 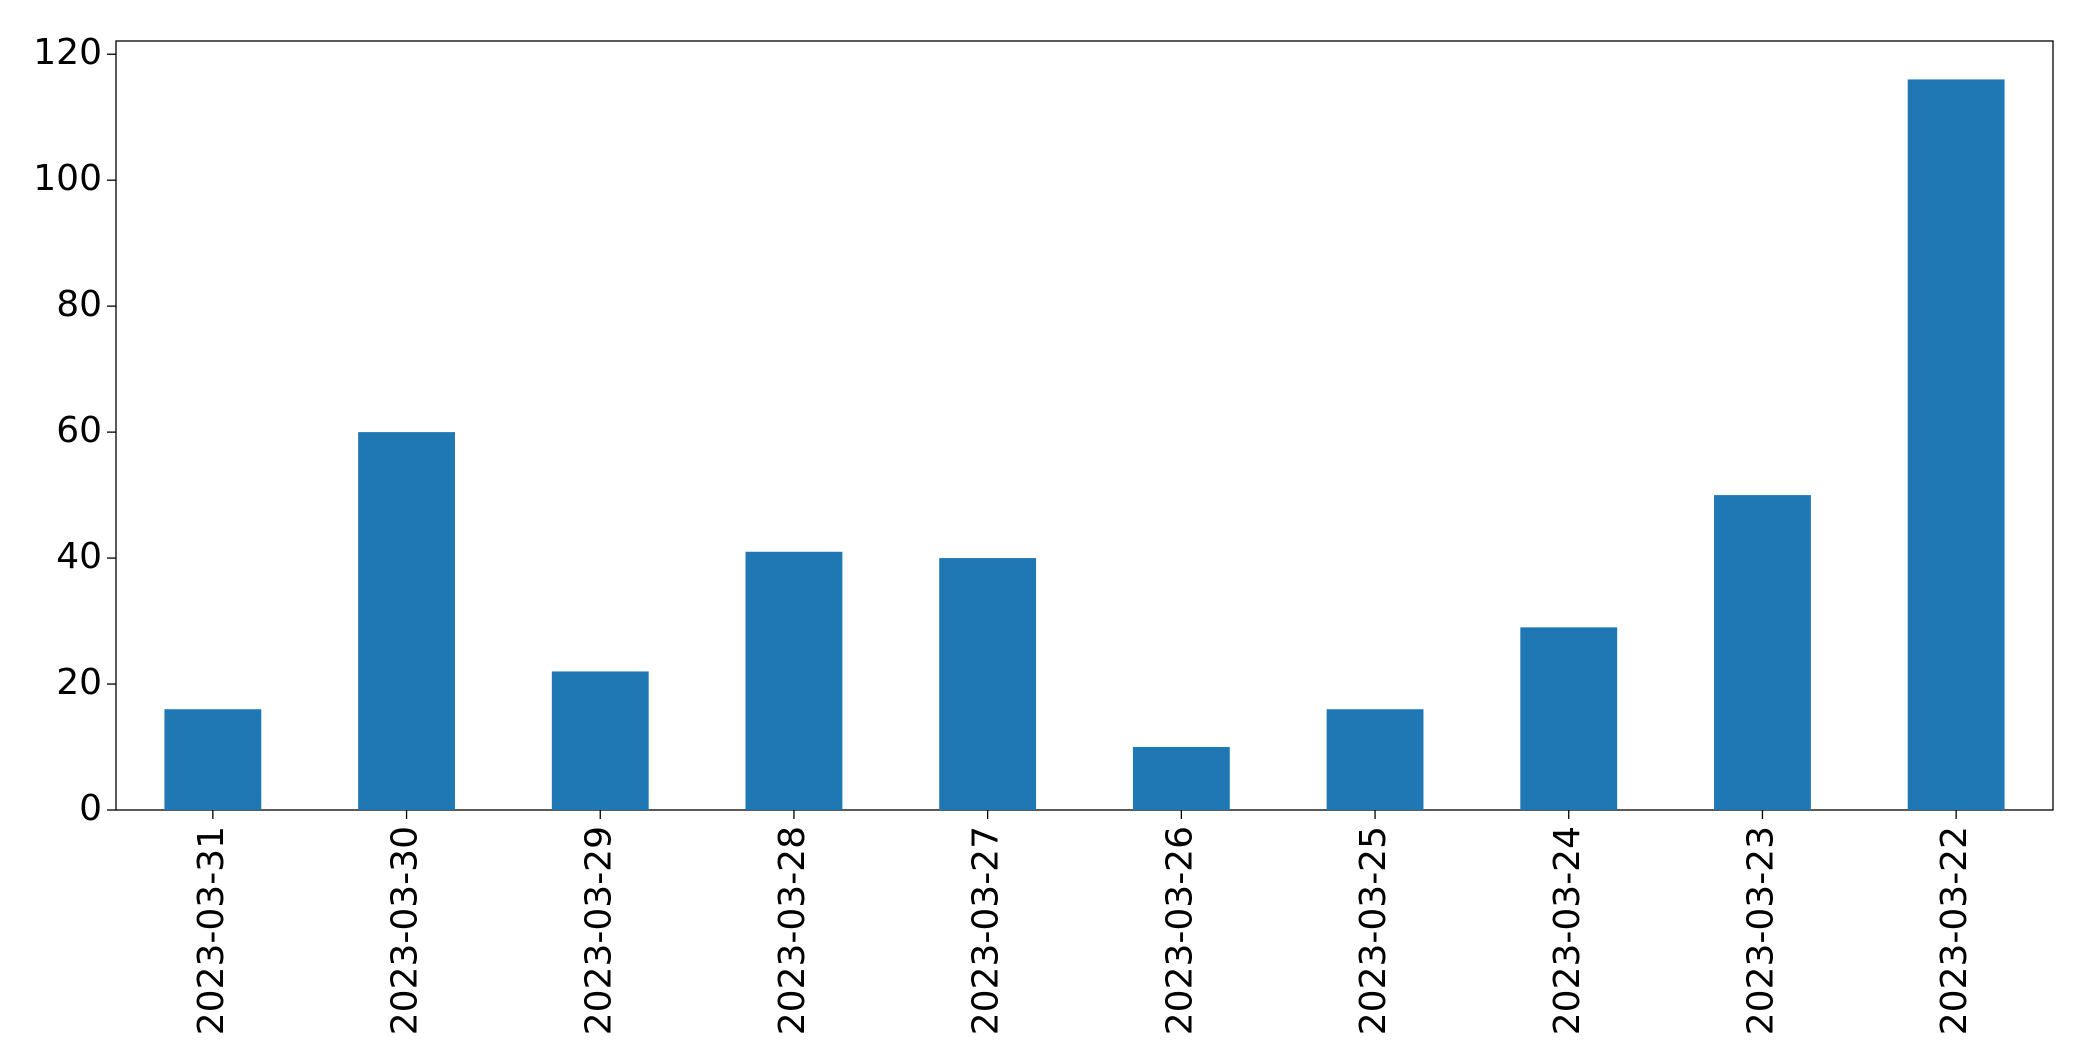 What do you see at coordinates (1179, 930) in the screenshot?
I see `x-tick-label: 2023-03-26` at bounding box center [1179, 930].